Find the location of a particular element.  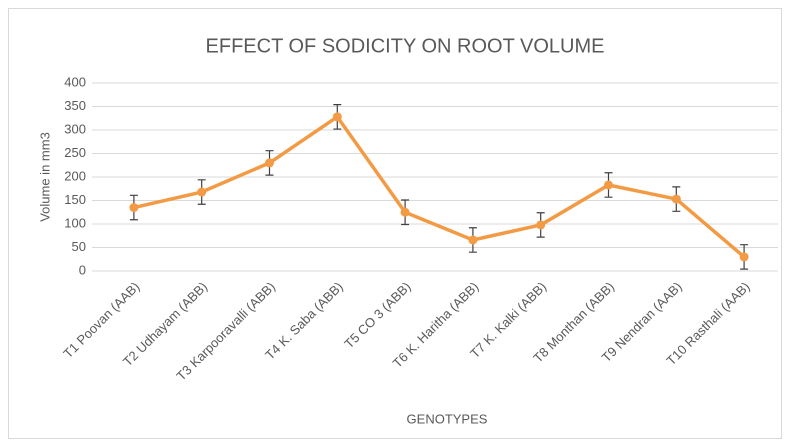

chart-title: EFFECT OF SODICITY ON ROOT VOLUME is located at coordinates (405, 46).